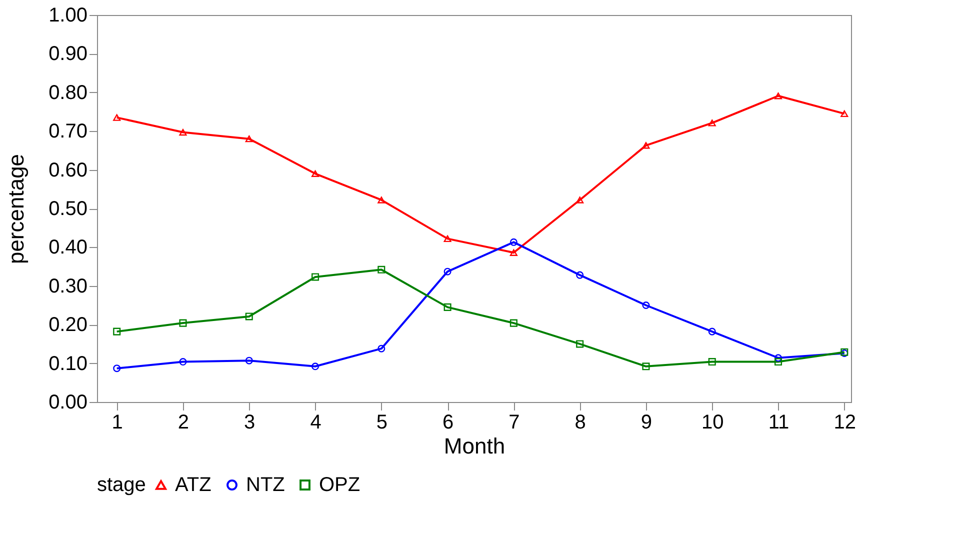  Describe the element at coordinates (68, 15) in the screenshot. I see `y-tick-label: 1.00` at that location.